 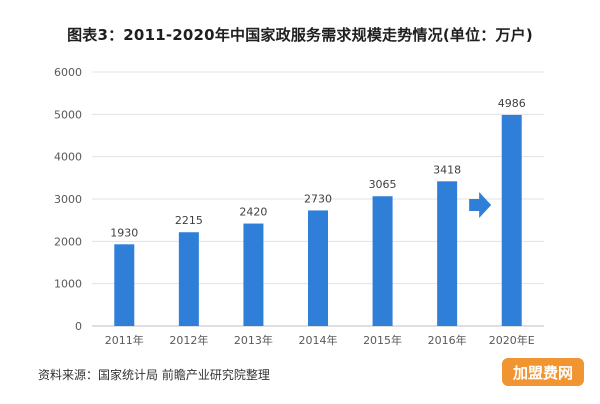 I want to click on trend-arrow, so click(x=480, y=205).